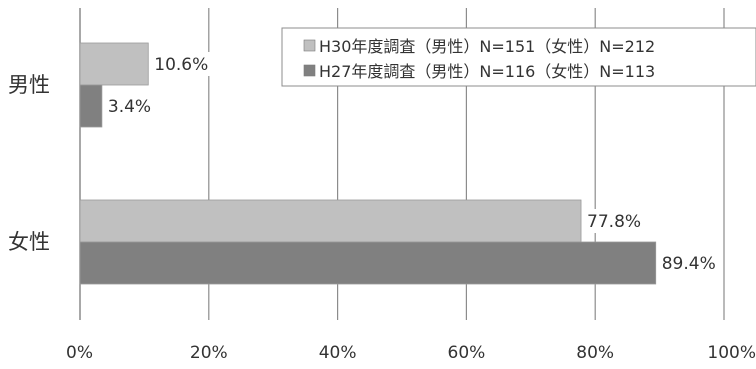  What do you see at coordinates (467, 353) in the screenshot?
I see `x-tick-label: 60%` at bounding box center [467, 353].